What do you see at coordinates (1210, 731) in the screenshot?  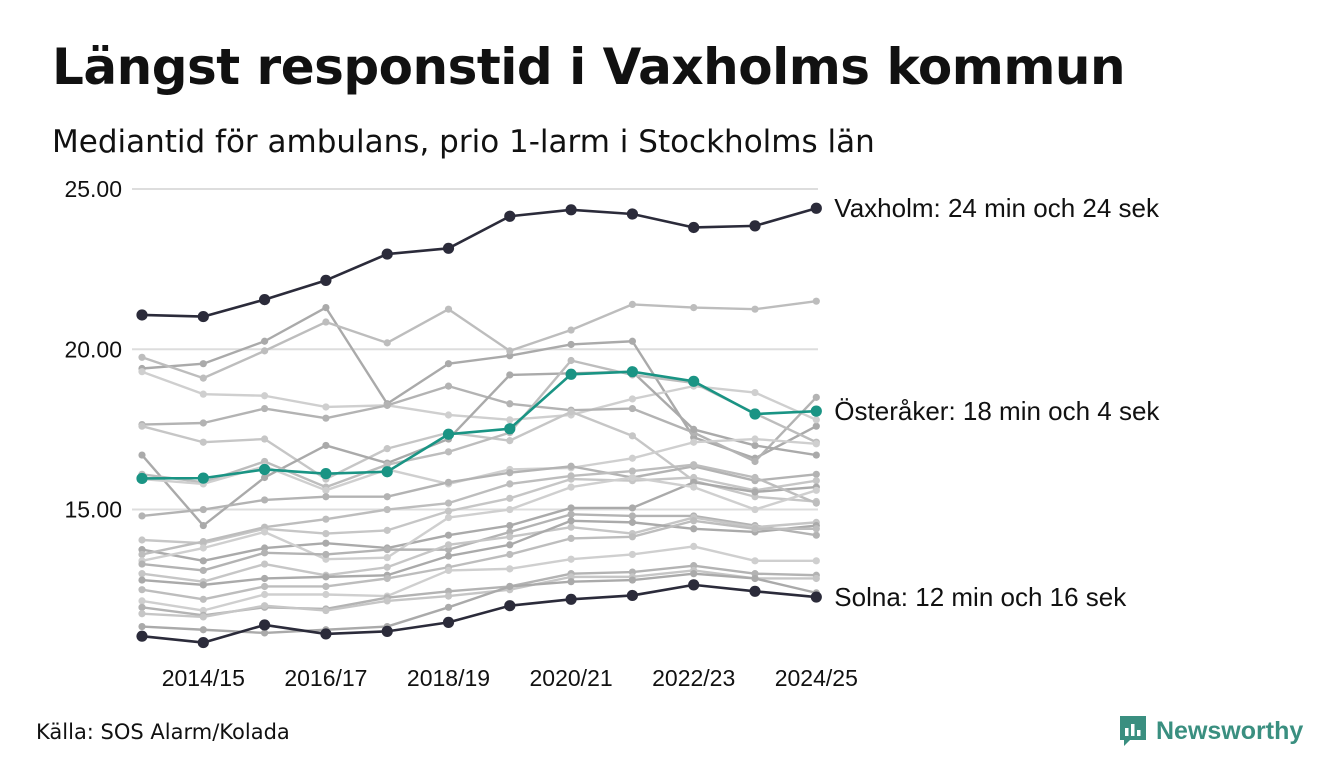 I see `brand-logo: Newsworthy` at bounding box center [1210, 731].